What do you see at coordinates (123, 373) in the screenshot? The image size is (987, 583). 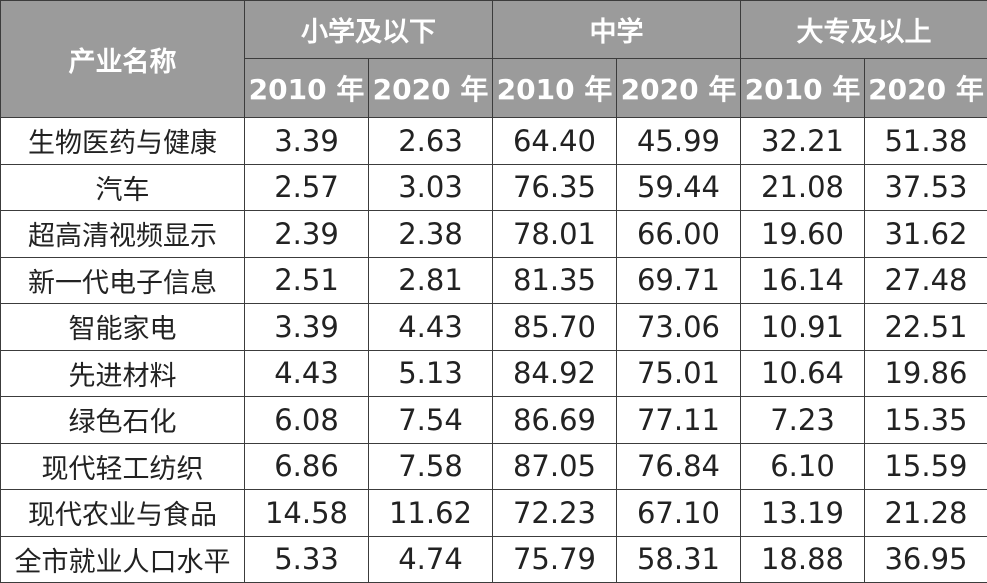 I see `industry-name-cell: 先进材料` at bounding box center [123, 373].